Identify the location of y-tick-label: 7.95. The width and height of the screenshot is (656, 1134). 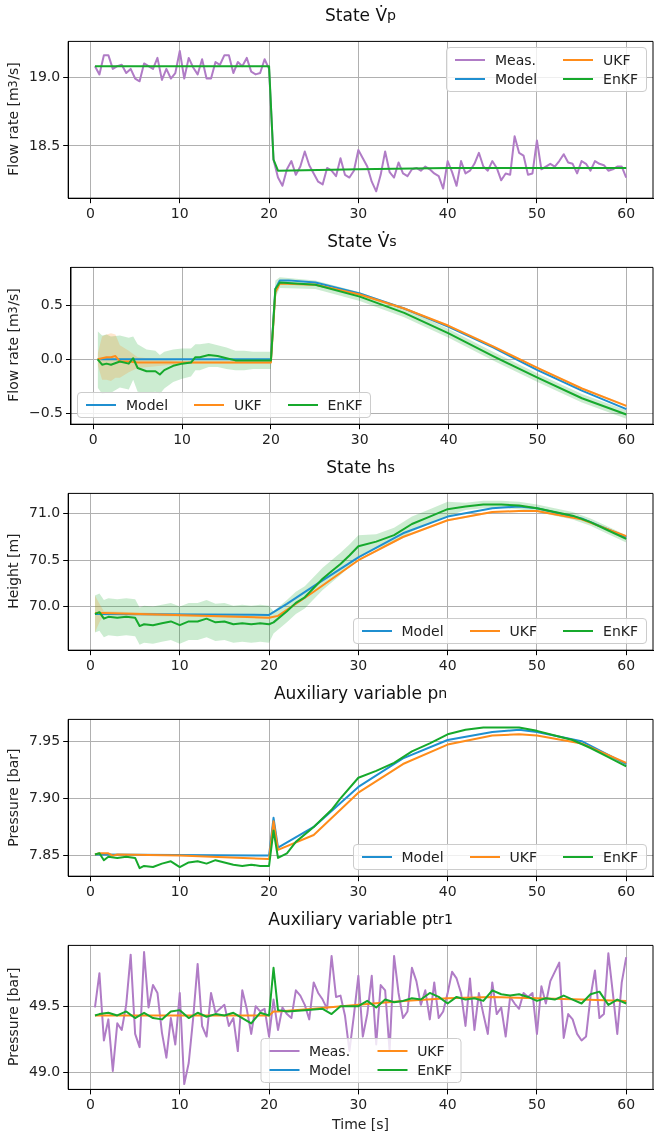
(45, 739).